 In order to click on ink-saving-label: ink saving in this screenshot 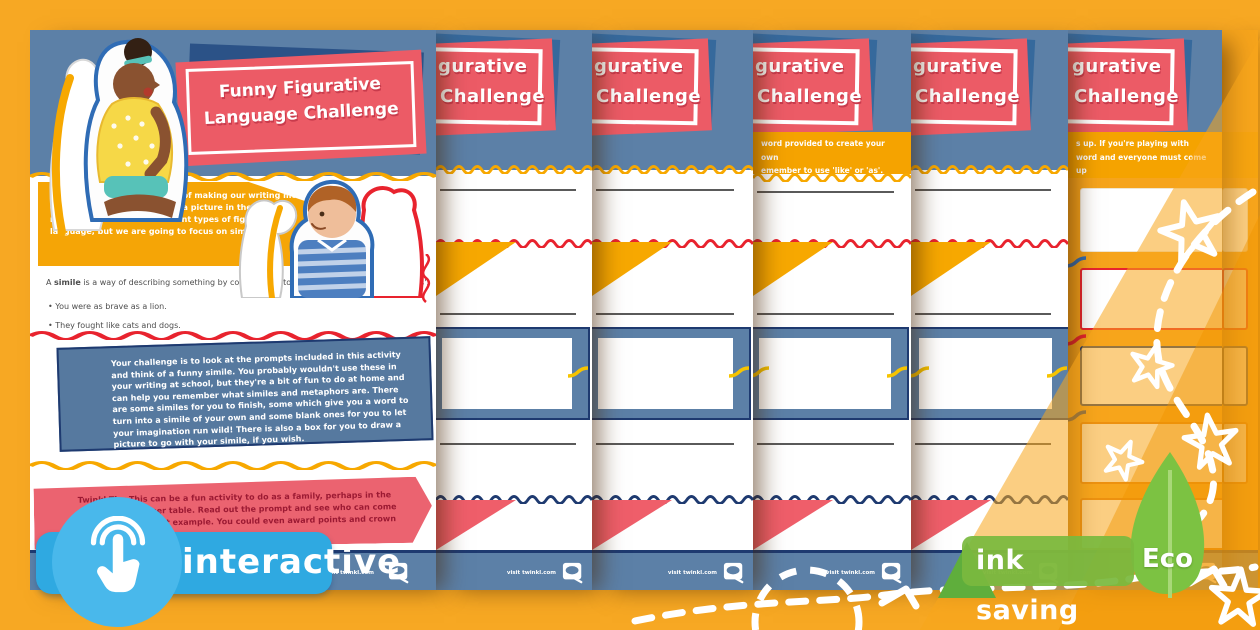, I will do `click(1027, 585)`.